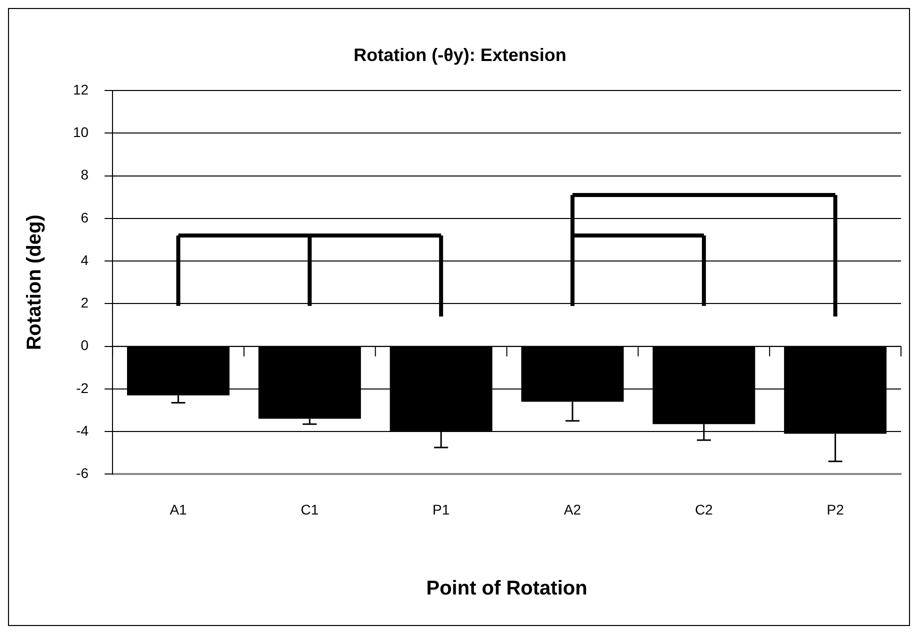  Describe the element at coordinates (179, 509) in the screenshot. I see `x-tick-label: A1` at that location.